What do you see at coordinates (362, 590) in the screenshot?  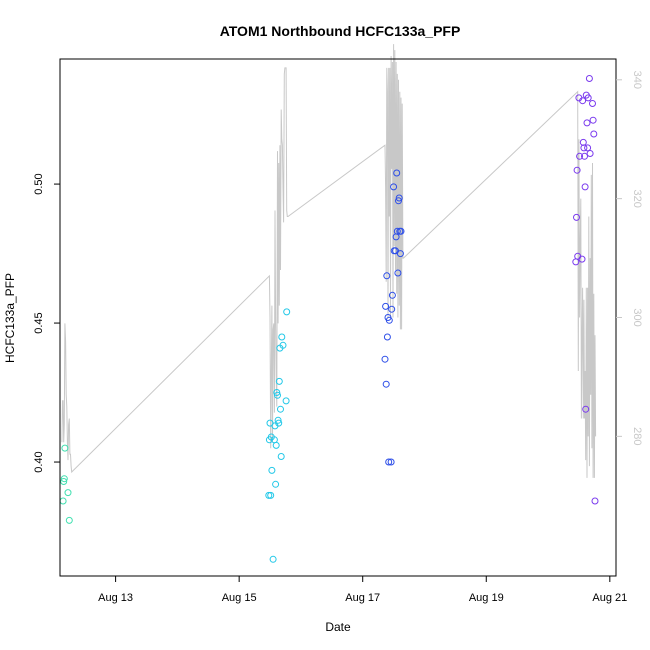 I see `x-axis: Aug 13 Aug 15 Aug 17 Aug 19 Aug 21` at bounding box center [362, 590].